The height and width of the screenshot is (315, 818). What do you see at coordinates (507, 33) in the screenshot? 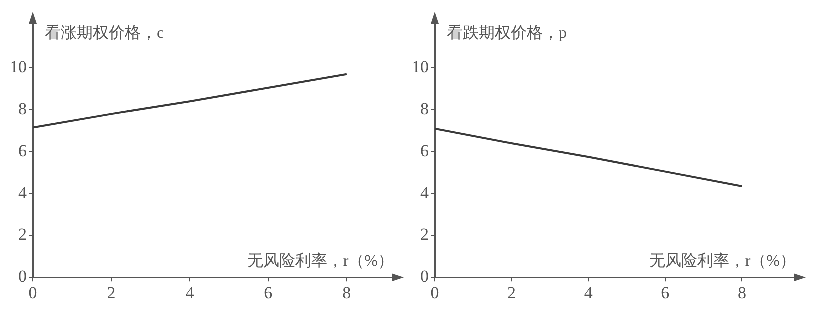
I see `y-axis-title: 看跌期权价格，p` at bounding box center [507, 33].